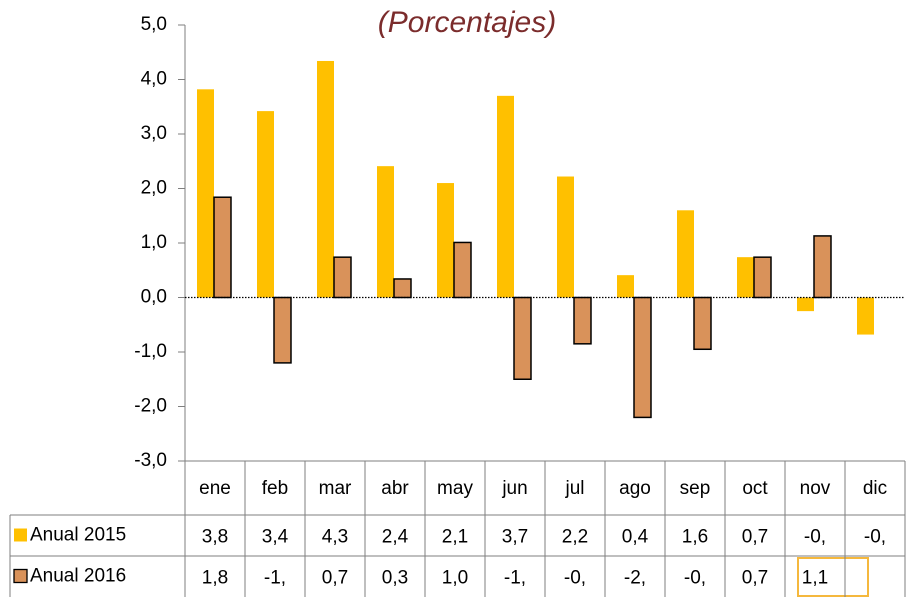  What do you see at coordinates (275, 537) in the screenshot?
I see `table-value: 3,4` at bounding box center [275, 537].